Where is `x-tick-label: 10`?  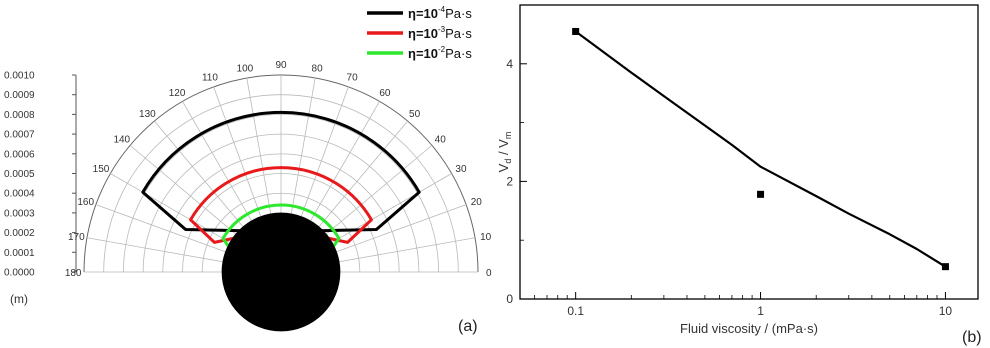 x-tick-label: 10 is located at coordinates (946, 311).